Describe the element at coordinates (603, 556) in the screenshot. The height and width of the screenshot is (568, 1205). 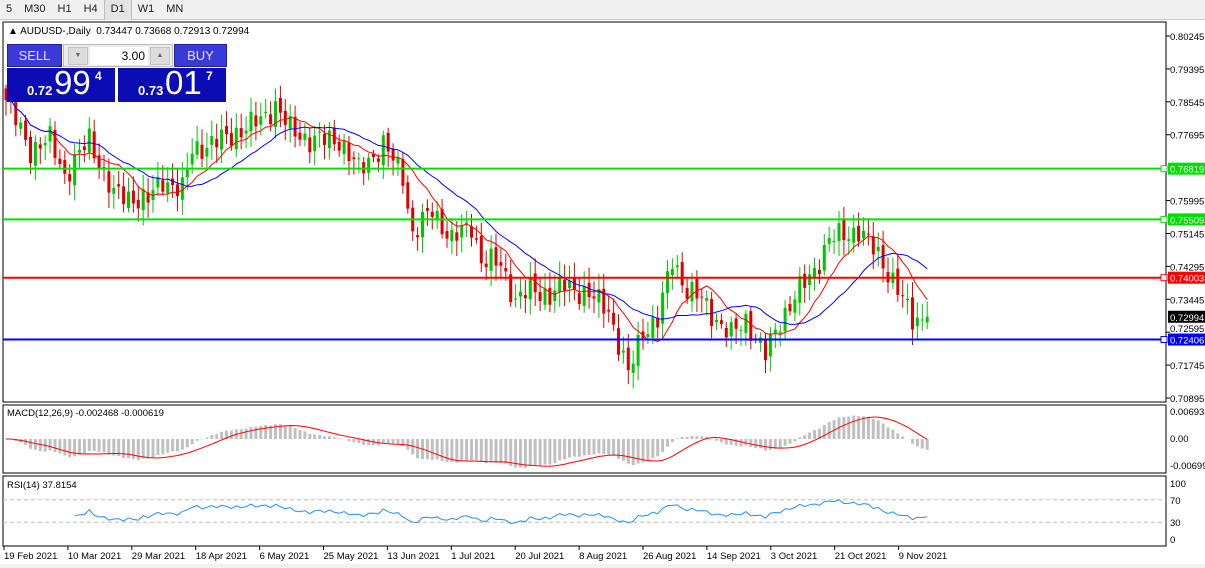
I see `date-tick-label: 8 Aug 2021` at that location.